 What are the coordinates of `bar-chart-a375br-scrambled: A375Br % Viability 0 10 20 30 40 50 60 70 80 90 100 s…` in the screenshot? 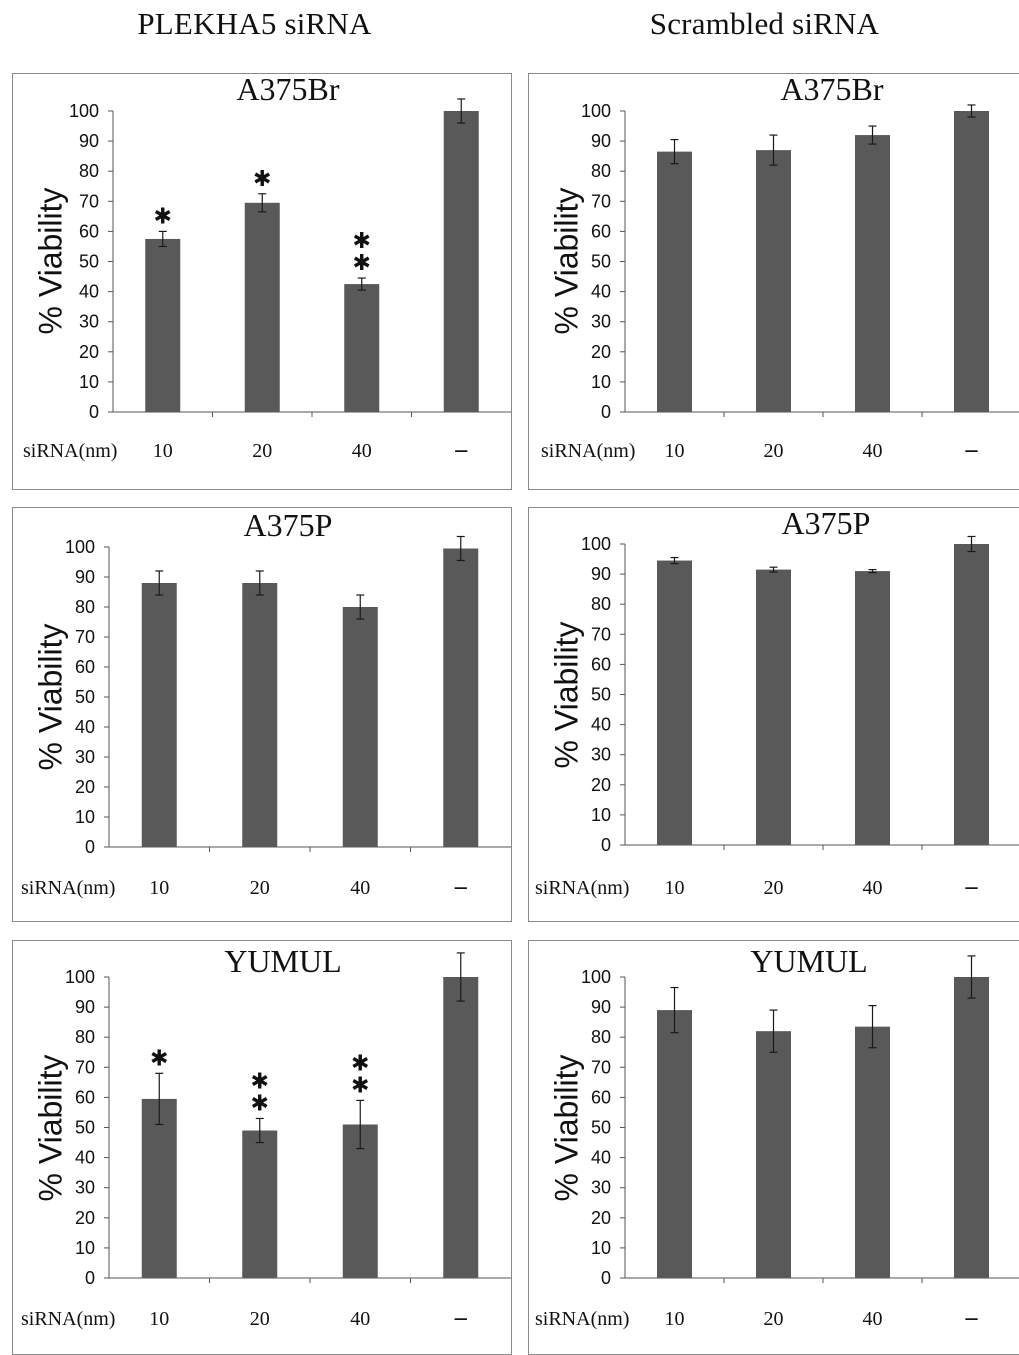 It's located at (780, 268).